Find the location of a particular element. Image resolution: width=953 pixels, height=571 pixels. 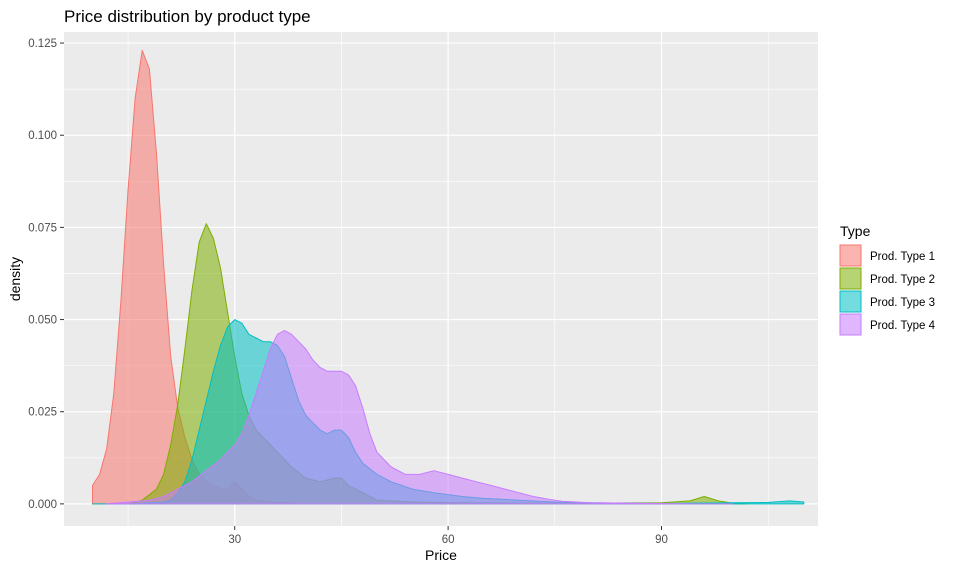

x-tick-label-0: 30 is located at coordinates (234, 540).